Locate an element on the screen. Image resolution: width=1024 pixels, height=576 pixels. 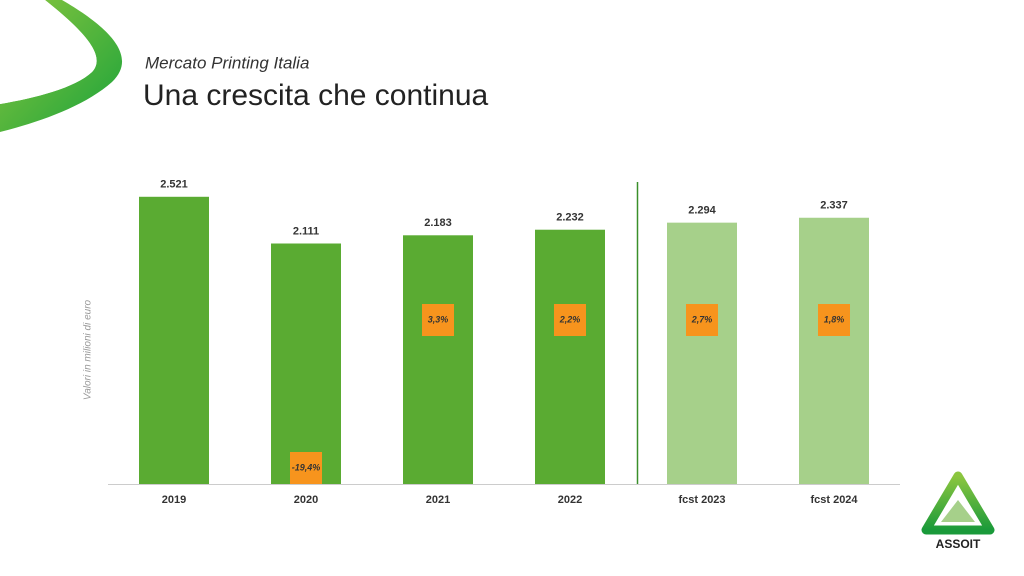
value-label: 2.294 is located at coordinates (702, 211).